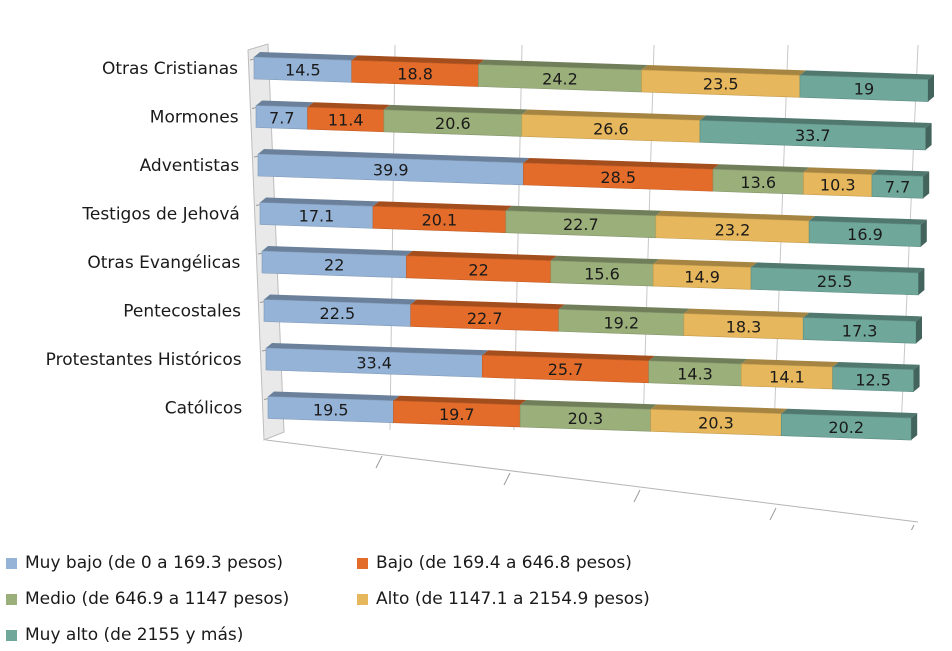  Describe the element at coordinates (581, 224) in the screenshot. I see `data-label-testigos-de-jehova-2: 22.7` at that location.